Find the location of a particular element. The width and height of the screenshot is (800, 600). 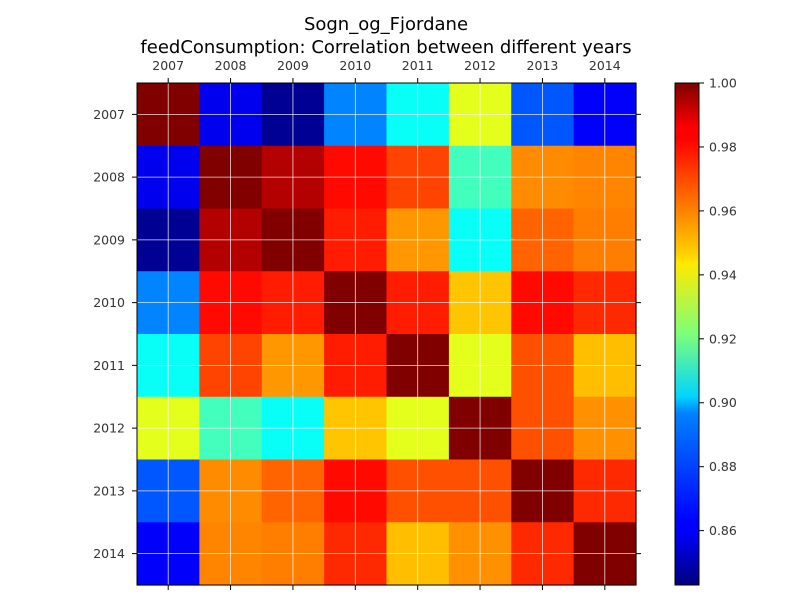

y-tick-label: 2009 is located at coordinates (109, 239).